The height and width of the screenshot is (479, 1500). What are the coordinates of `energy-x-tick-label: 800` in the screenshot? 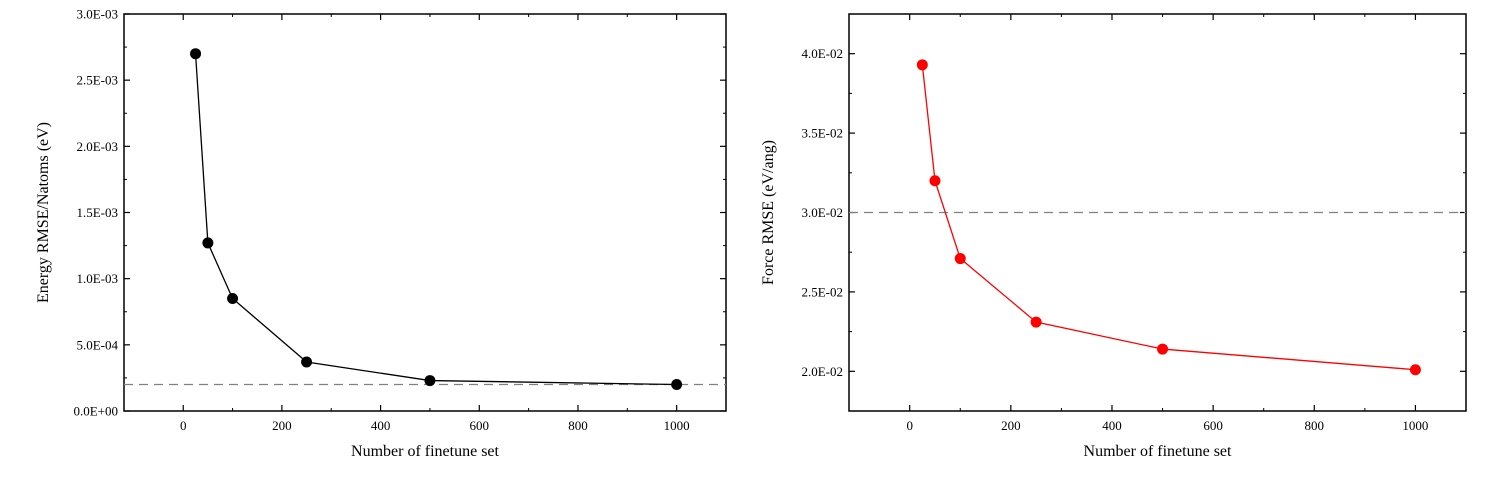 It's located at (578, 425).